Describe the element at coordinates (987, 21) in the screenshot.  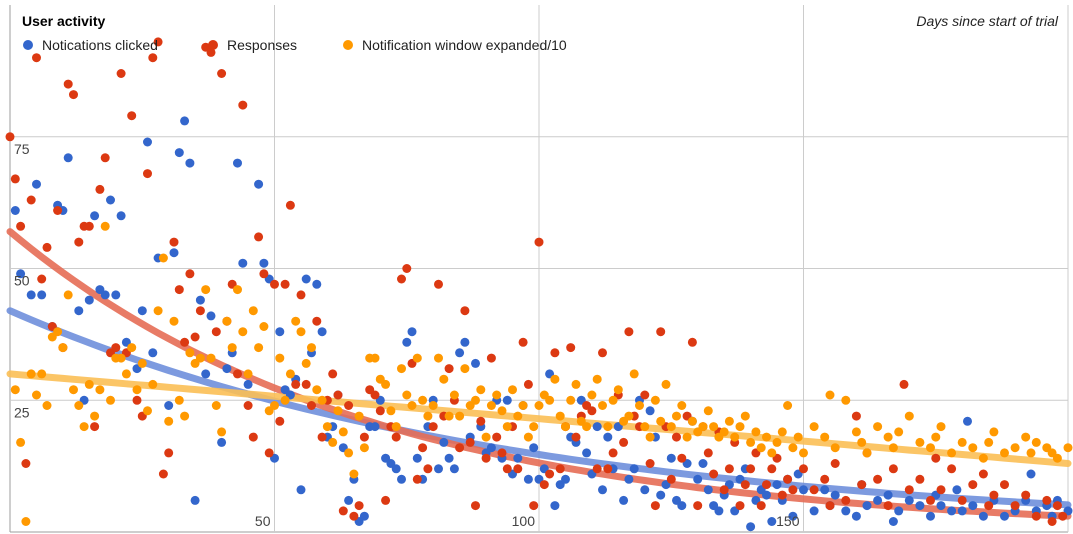
I see `x-axis-title: Days since start of trial` at that location.